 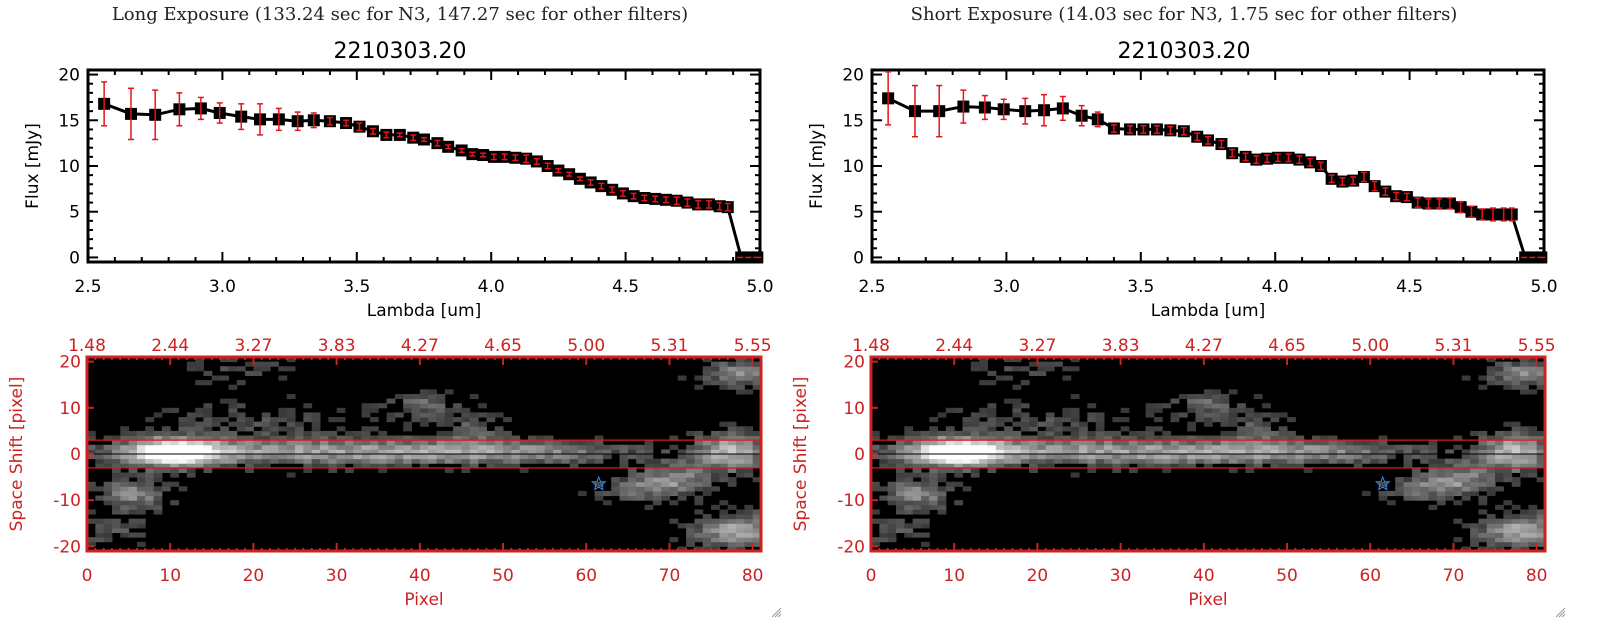 I want to click on y-tick-label: 0, so click(x=75, y=455).